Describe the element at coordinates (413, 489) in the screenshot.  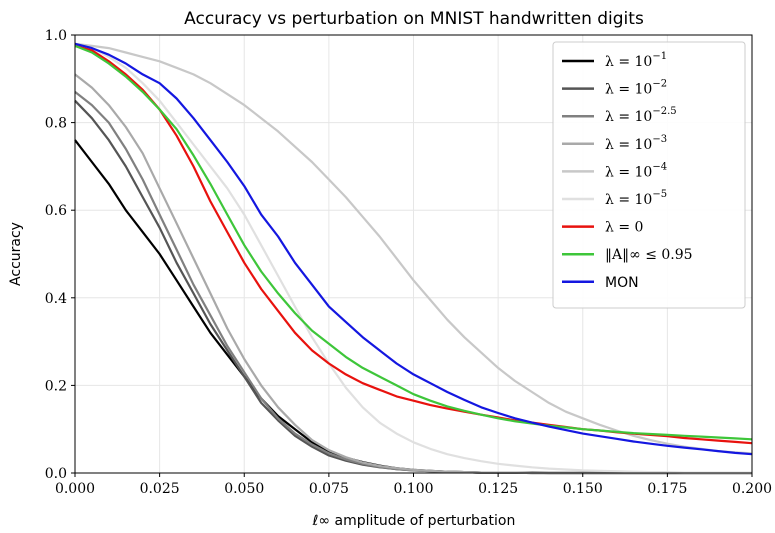
I see `x-tick-label: 0.100` at that location.